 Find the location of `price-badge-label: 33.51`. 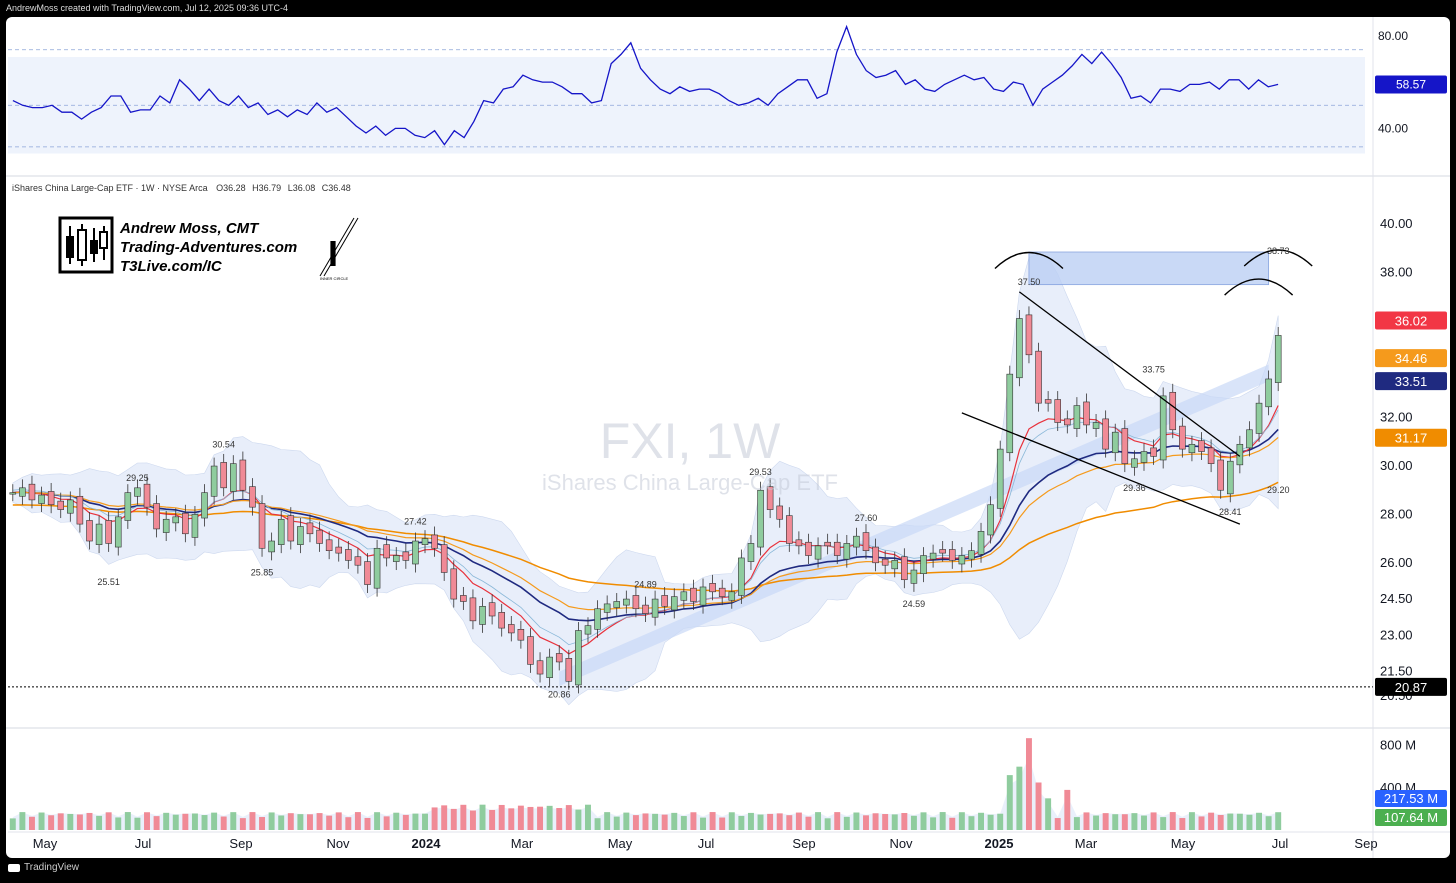

price-badge-label: 33.51 is located at coordinates (1411, 381).